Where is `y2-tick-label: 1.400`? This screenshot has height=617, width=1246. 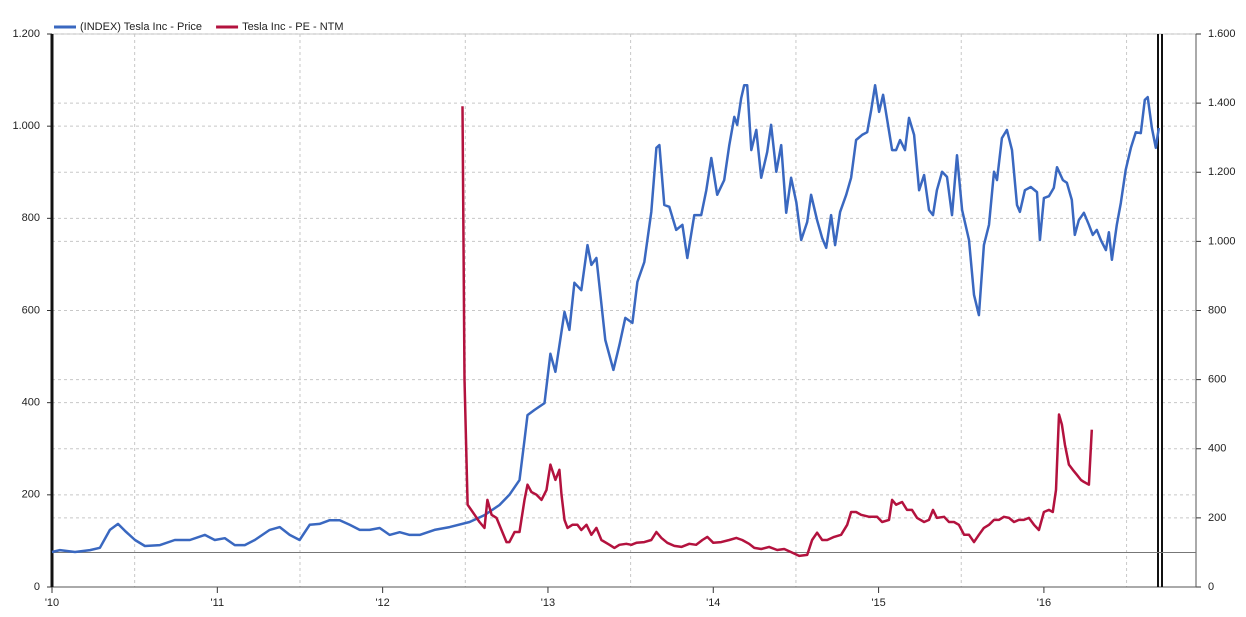
y2-tick-label: 1.400 is located at coordinates (1222, 103).